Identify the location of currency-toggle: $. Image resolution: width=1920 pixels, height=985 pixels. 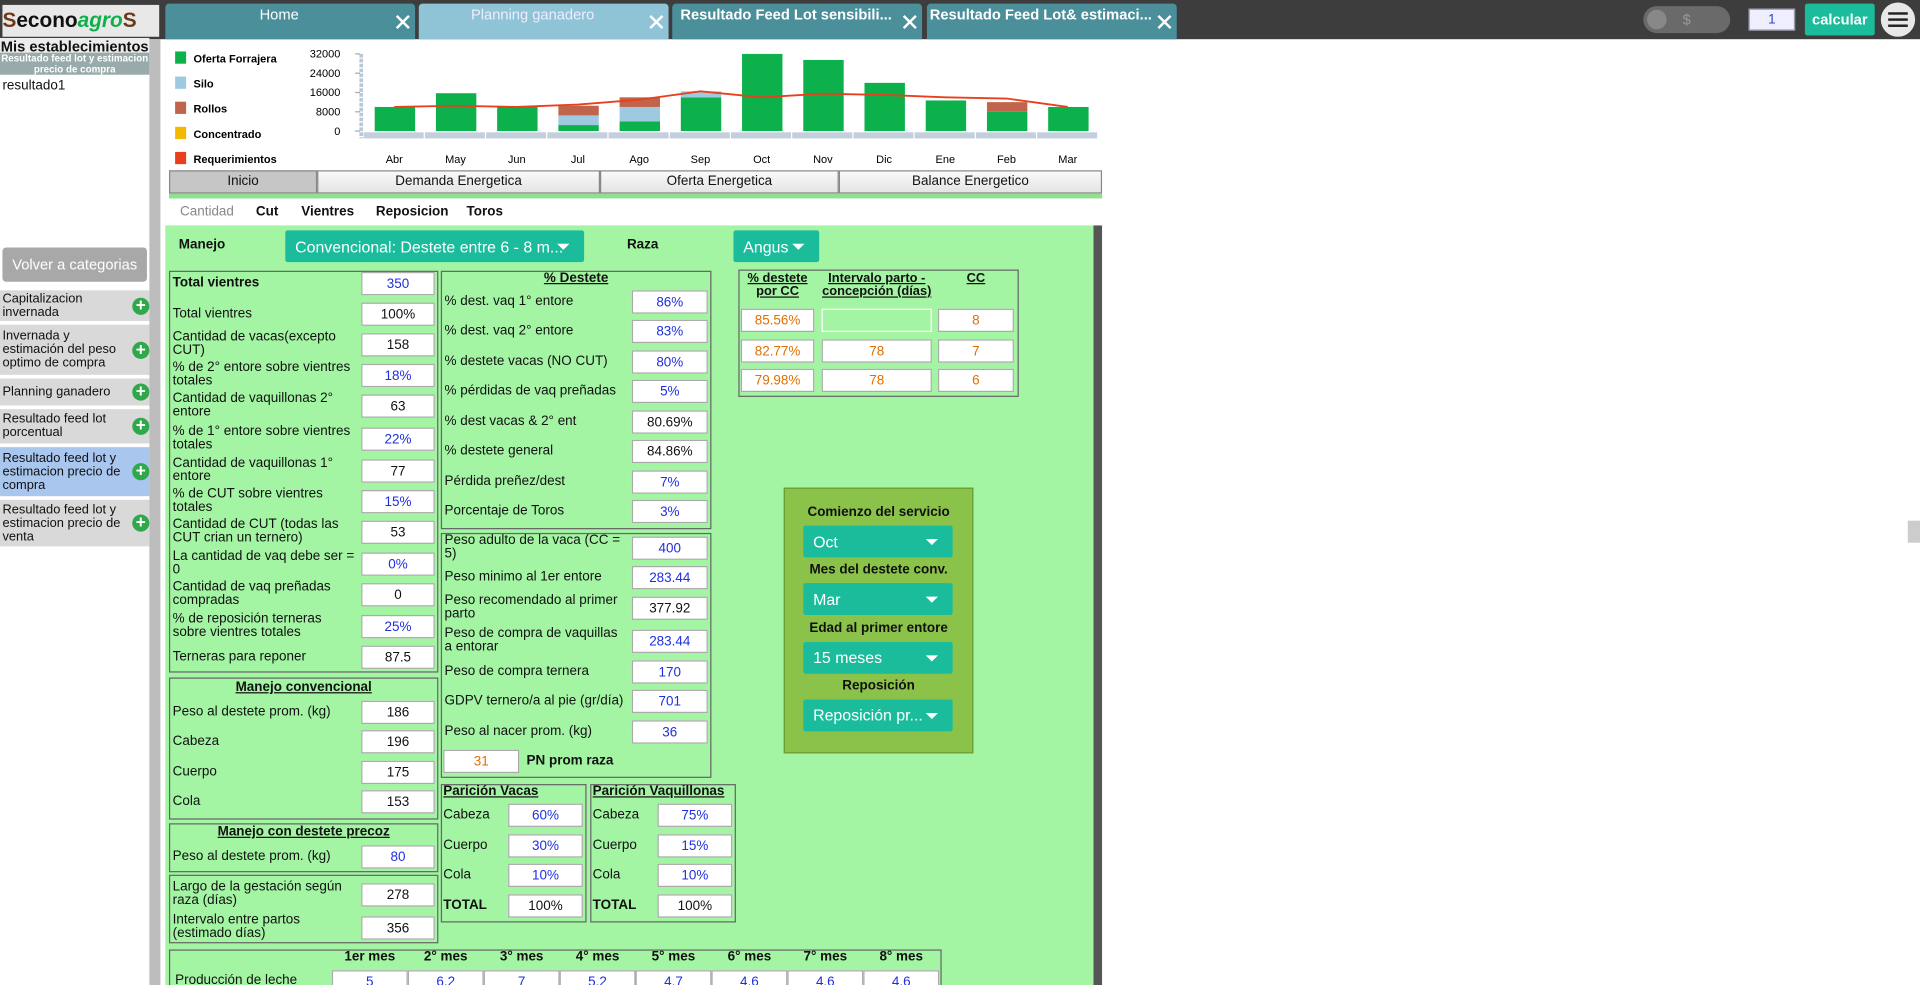
(1687, 20).